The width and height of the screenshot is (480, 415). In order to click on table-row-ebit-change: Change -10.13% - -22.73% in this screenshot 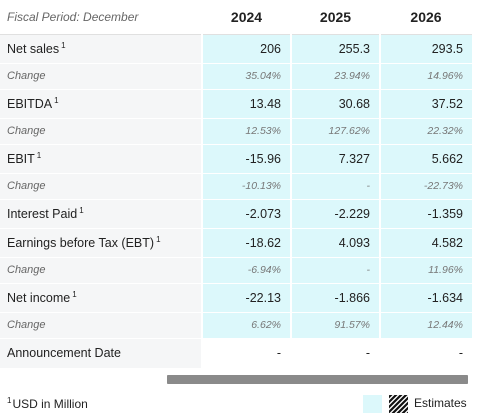, I will do `click(236, 186)`.